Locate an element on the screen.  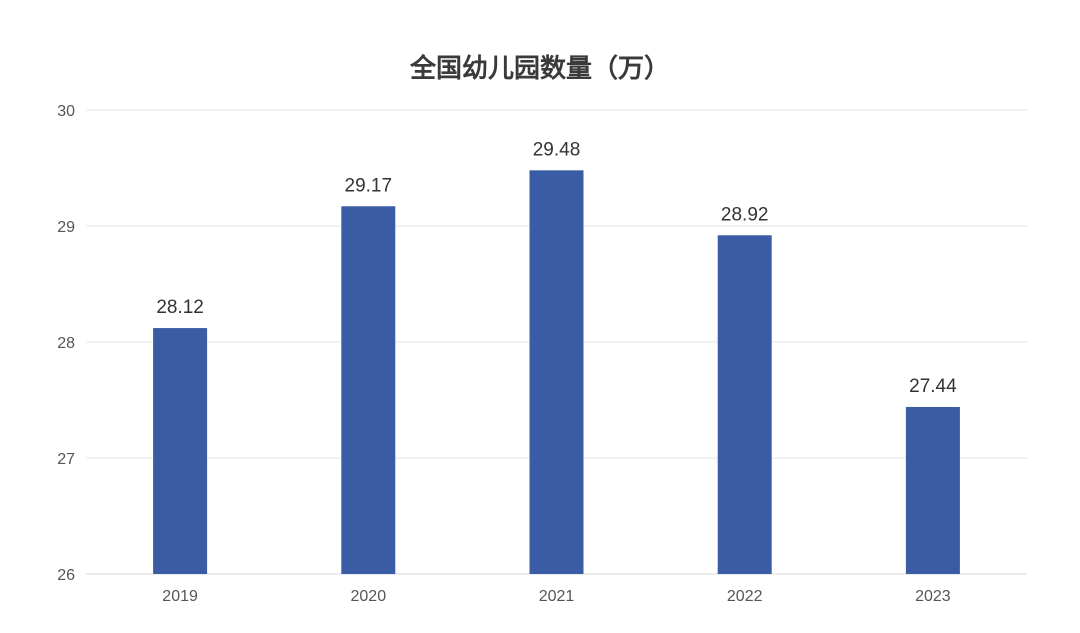
chart-title: 全国幼儿园数量（万） is located at coordinates (539, 69).